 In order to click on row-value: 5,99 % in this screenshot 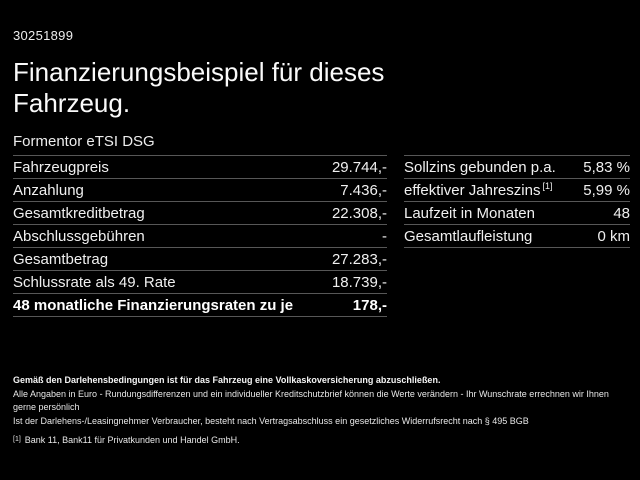, I will do `click(606, 190)`.